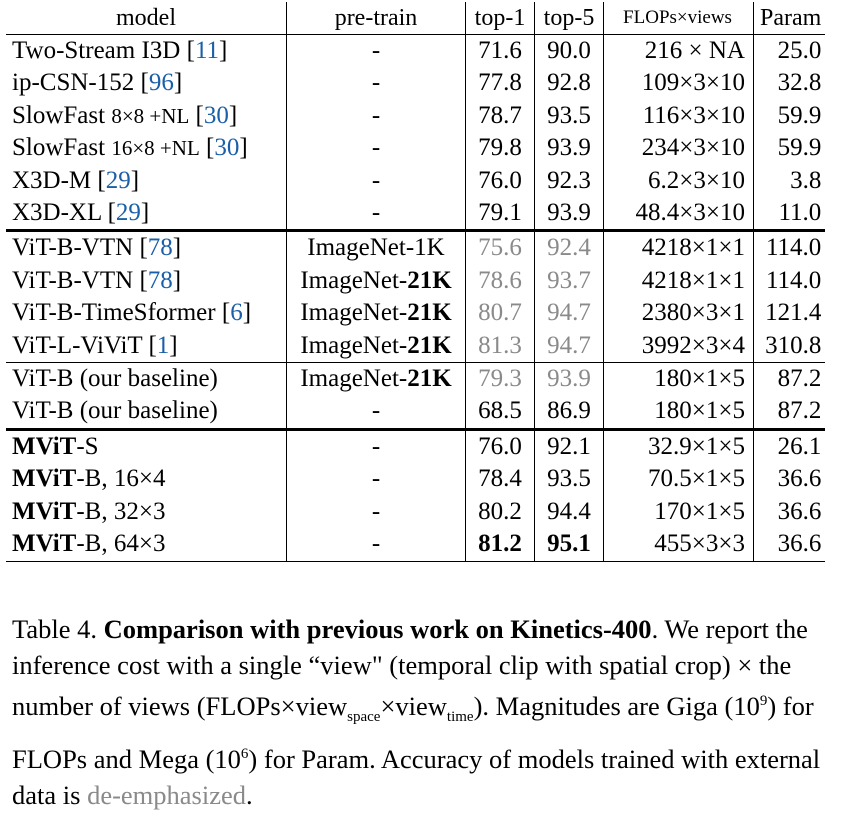 Image resolution: width=865 pixels, height=813 pixels. Describe the element at coordinates (146, 18) in the screenshot. I see `header-model: model` at that location.